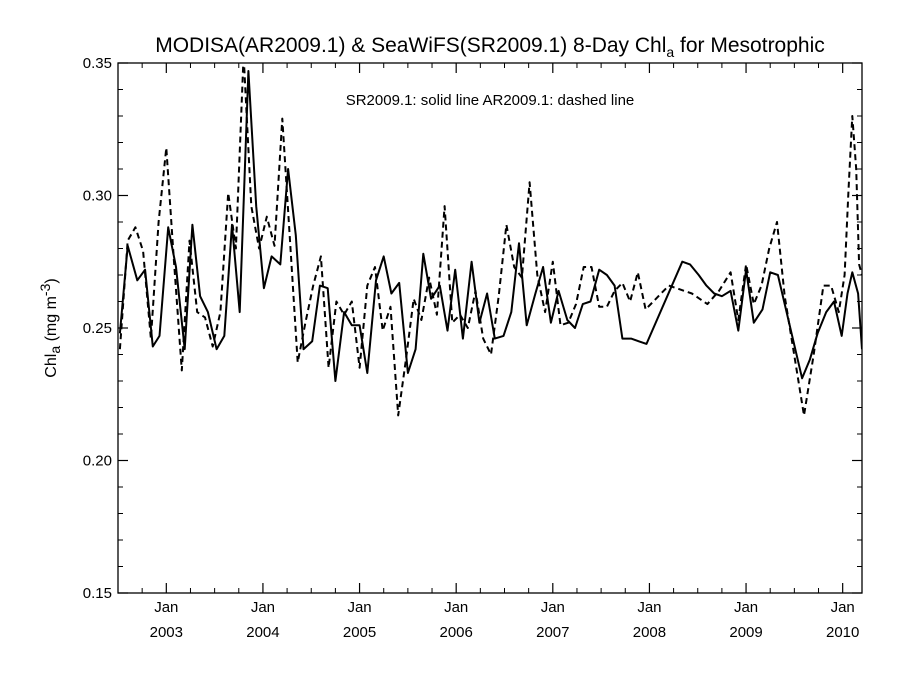  What do you see at coordinates (670, 52) in the screenshot?
I see `chart-title-subscript: a` at bounding box center [670, 52].